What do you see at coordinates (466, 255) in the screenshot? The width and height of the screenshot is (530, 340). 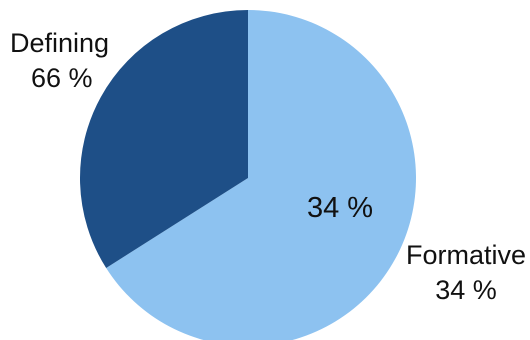 I see `formative-category-label: Formative` at bounding box center [466, 255].